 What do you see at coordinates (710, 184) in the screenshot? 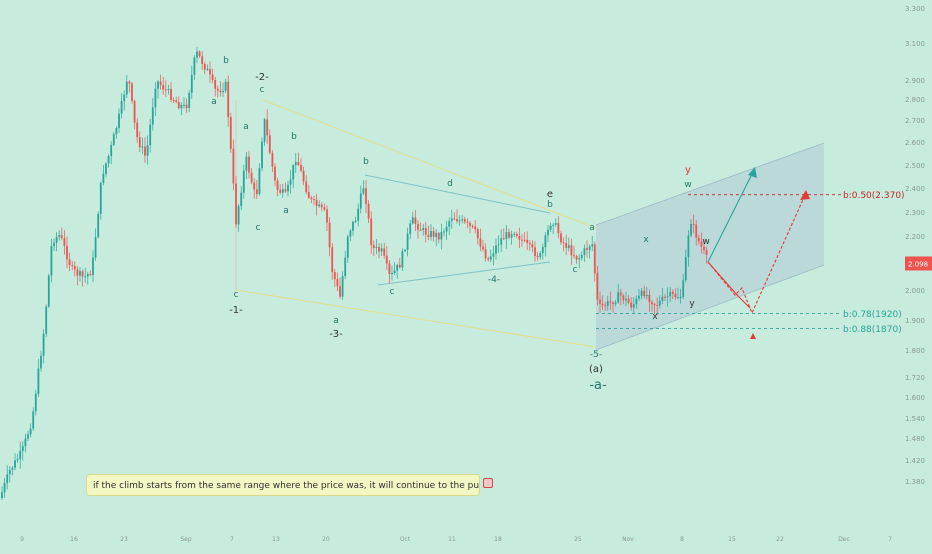
I see `channel-top-line` at bounding box center [710, 184].